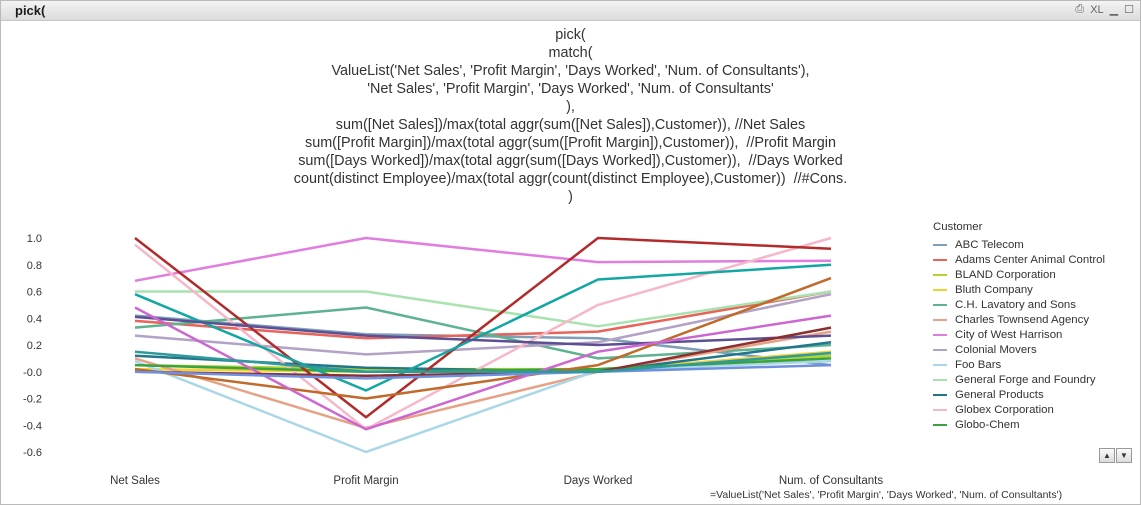 This screenshot has height=505, width=1141. I want to click on xl-icon: XL, so click(1097, 9).